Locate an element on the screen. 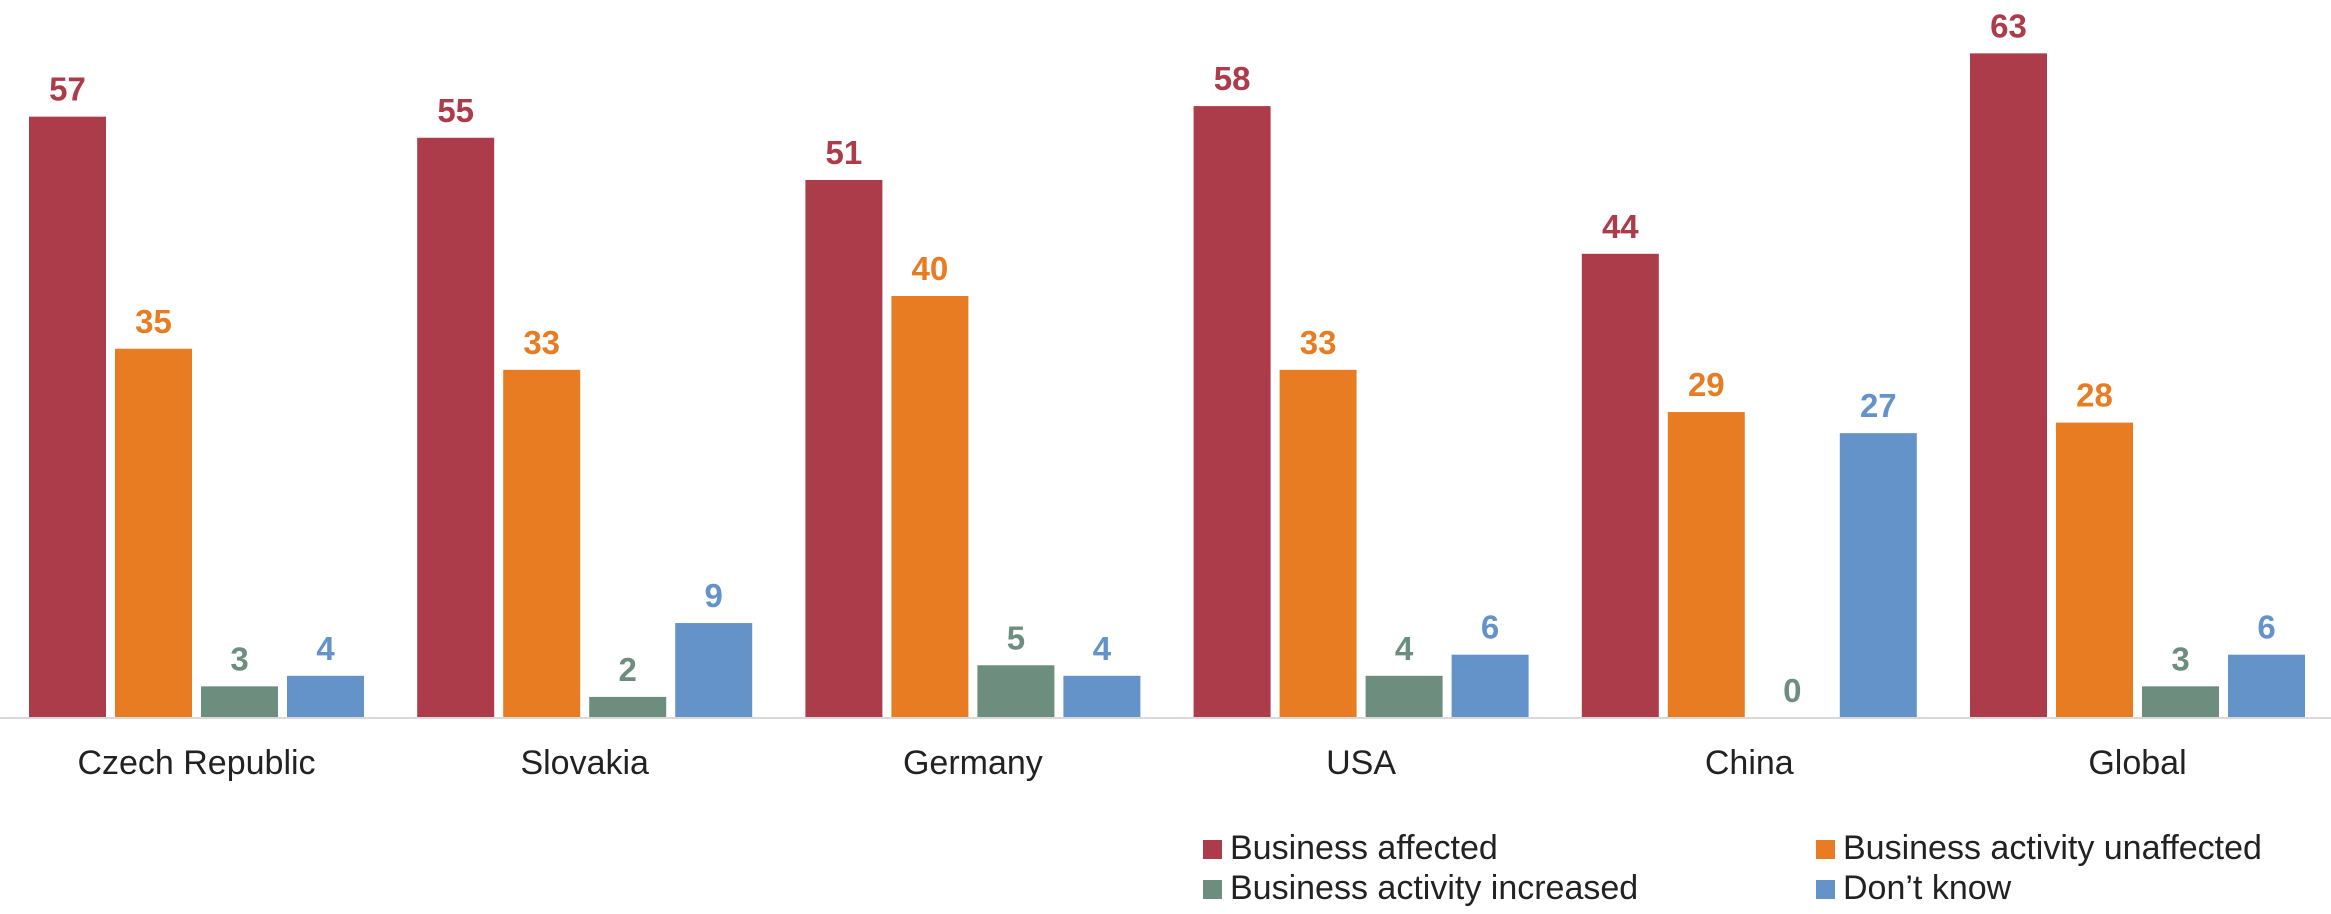 This screenshot has height=914, width=2331. legend-swatch-business-activity-increased is located at coordinates (1212, 889).